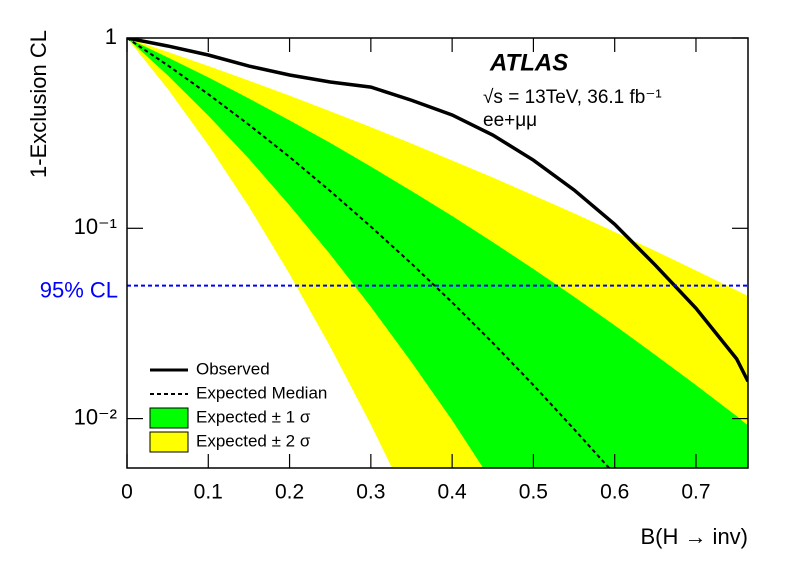  Describe the element at coordinates (95, 226) in the screenshot. I see `y-tick-label: 10⁻¹` at that location.